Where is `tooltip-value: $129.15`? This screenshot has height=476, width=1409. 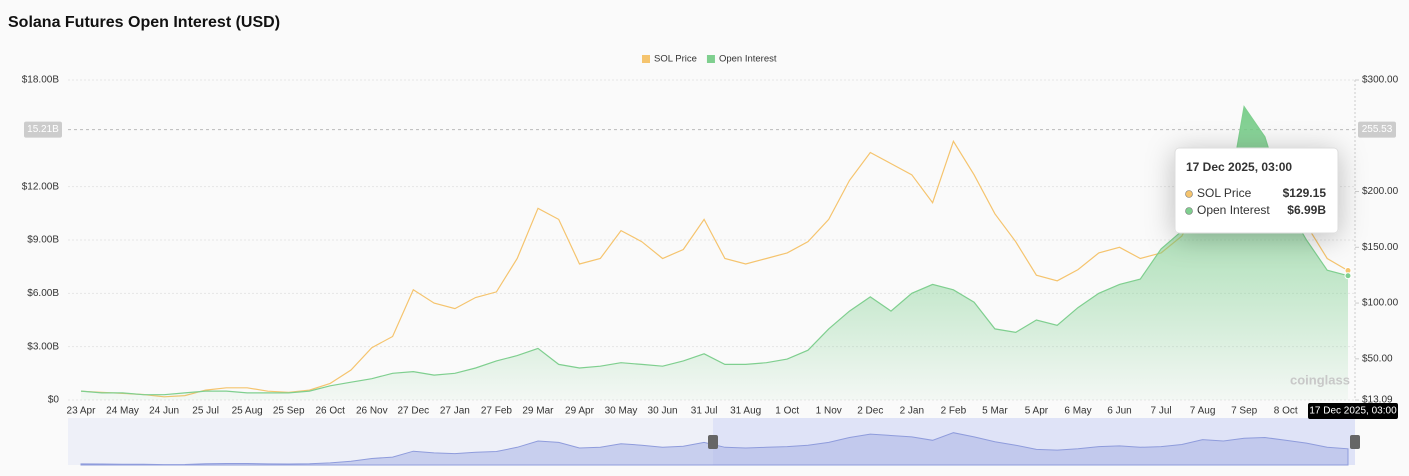 tooltip-value: $129.15 is located at coordinates (1305, 193).